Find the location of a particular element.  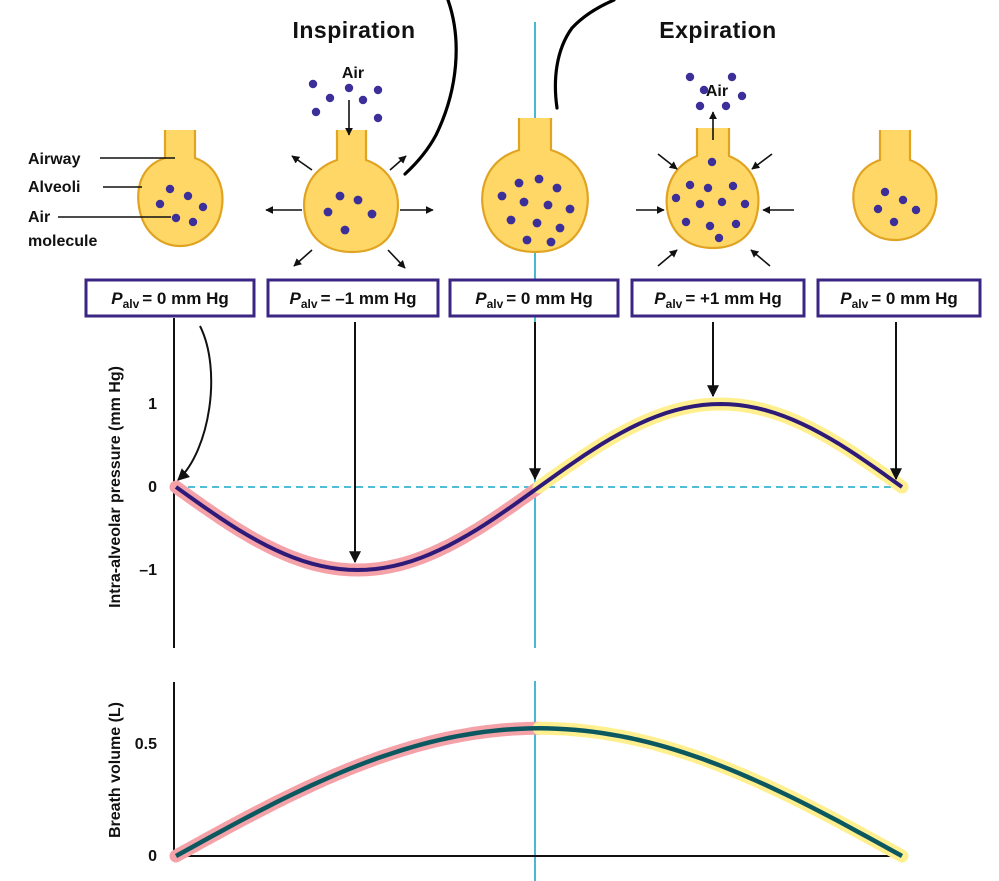

divider-gap is located at coordinates (535, 664).